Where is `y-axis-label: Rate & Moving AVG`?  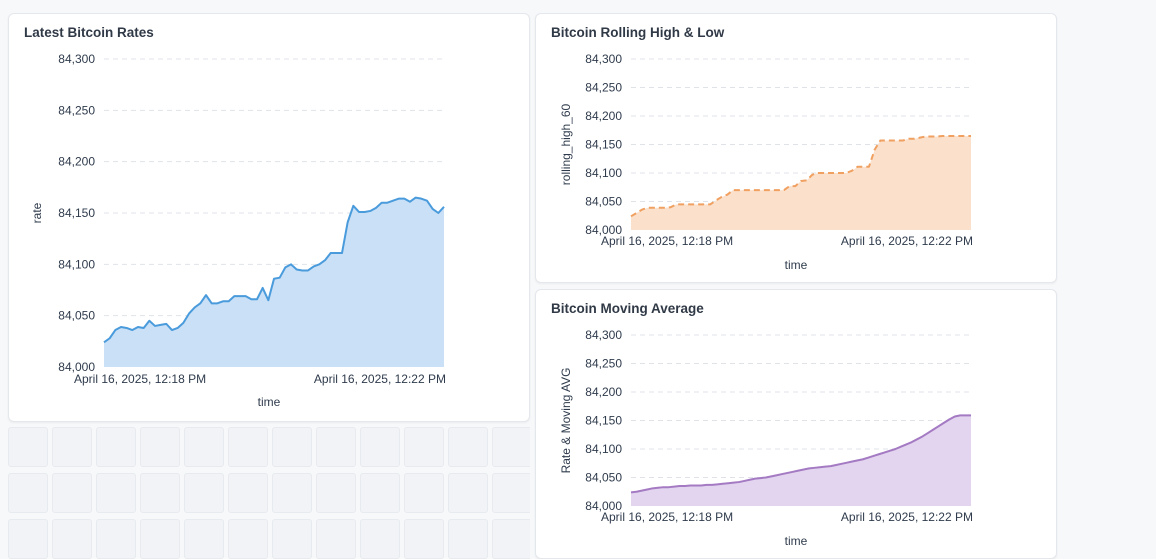
y-axis-label: Rate & Moving AVG is located at coordinates (566, 421).